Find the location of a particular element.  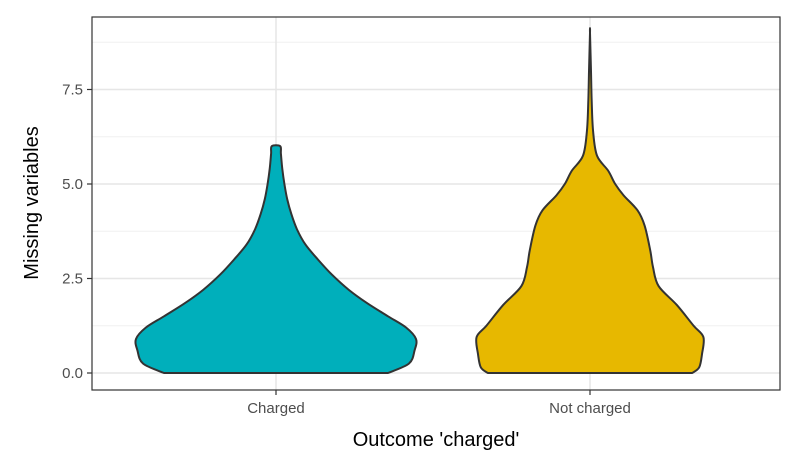

y-axis: 0.0 2.5 5.0 7.5 is located at coordinates (77, 232).